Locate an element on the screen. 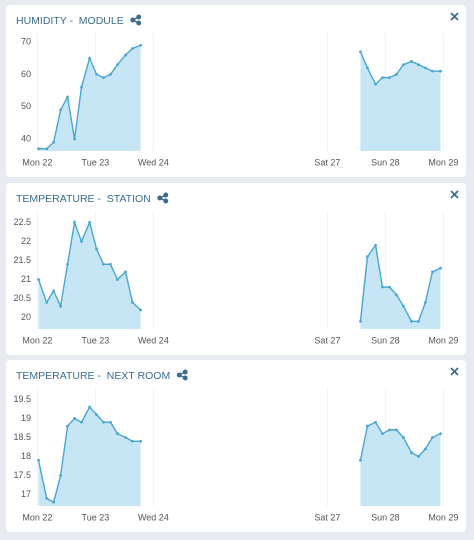 Image resolution: width=474 pixels, height=540 pixels. y-tick-label: 17.5 is located at coordinates (22, 475).